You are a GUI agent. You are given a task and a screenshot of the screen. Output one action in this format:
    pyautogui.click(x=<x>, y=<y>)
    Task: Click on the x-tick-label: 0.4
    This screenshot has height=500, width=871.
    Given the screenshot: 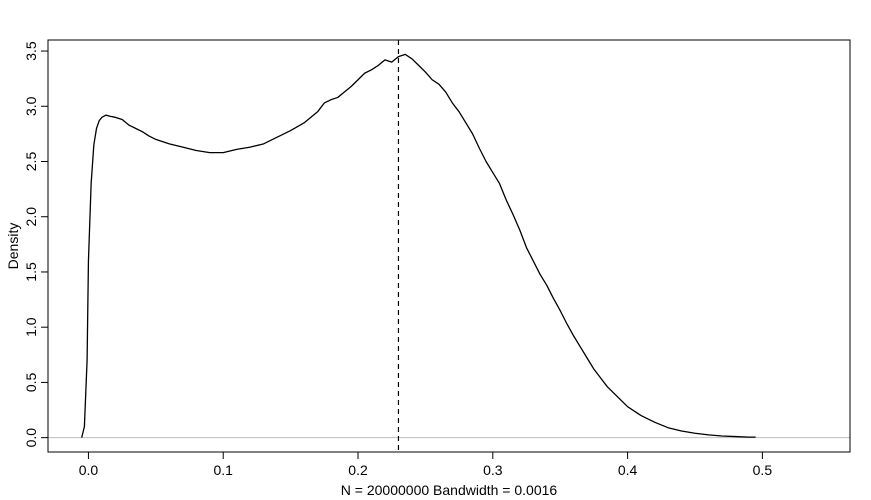 What is the action you would take?
    pyautogui.click(x=628, y=470)
    